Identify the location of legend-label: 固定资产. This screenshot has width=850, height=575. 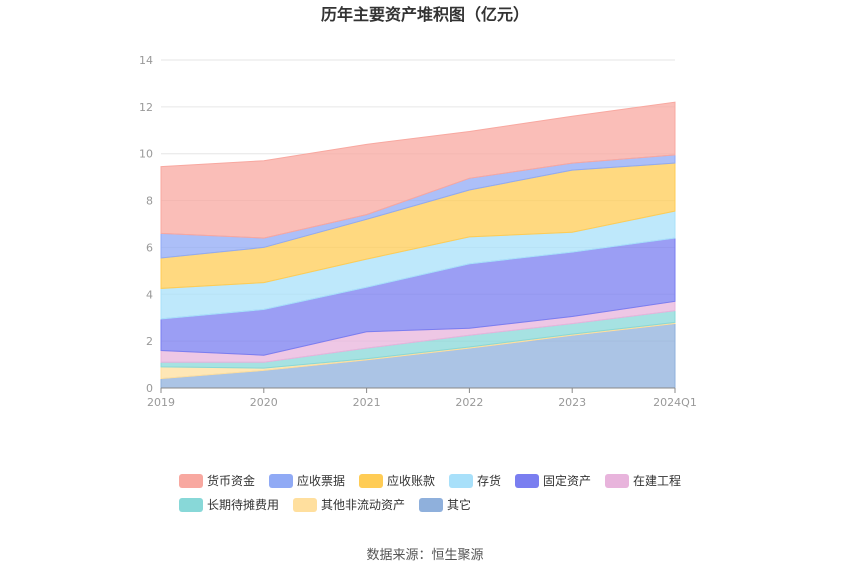
(567, 480).